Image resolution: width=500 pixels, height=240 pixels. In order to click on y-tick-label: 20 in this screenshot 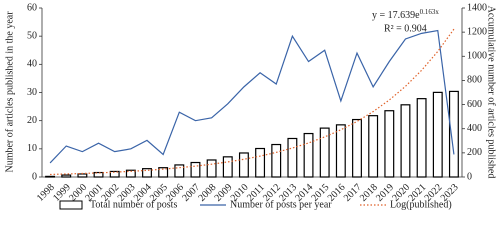, I will do `click(32, 120)`.